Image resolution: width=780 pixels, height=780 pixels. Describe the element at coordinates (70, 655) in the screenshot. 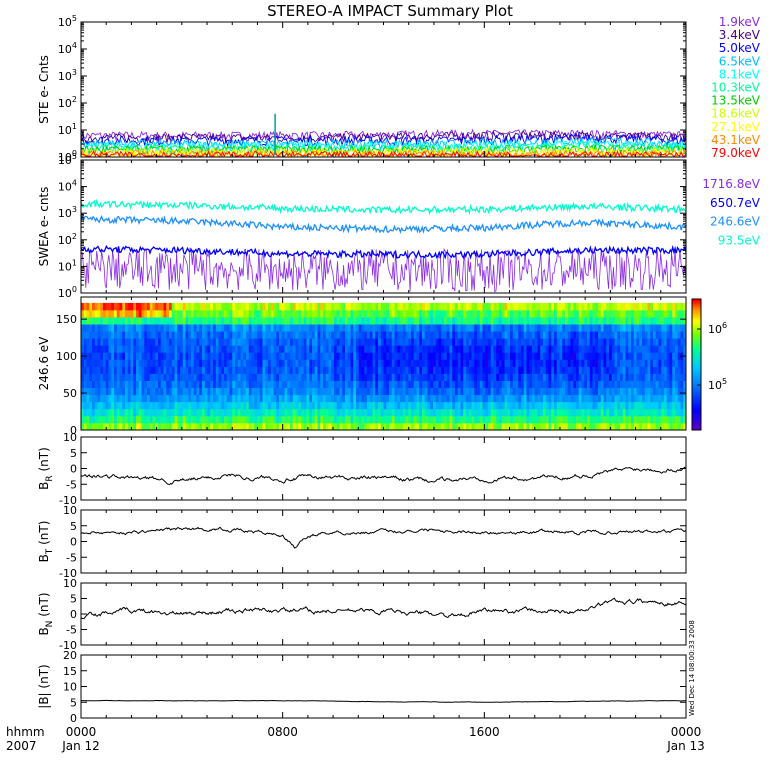

I see `bmag-y-tick-label: 20` at that location.